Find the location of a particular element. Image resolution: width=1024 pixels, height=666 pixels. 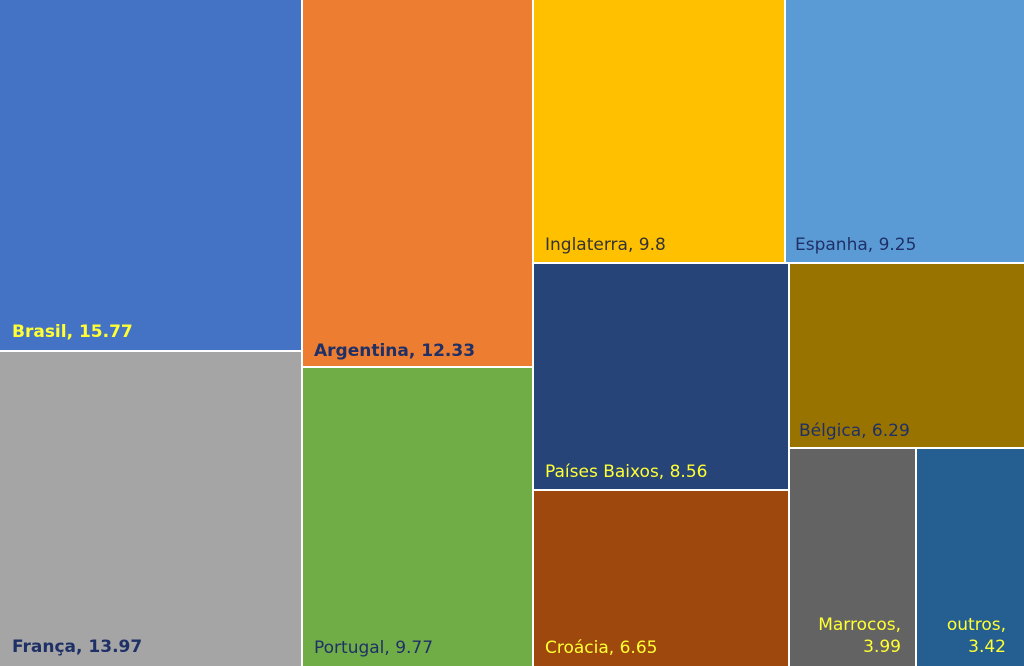

label-croacia: Croácia, 6.65 is located at coordinates (601, 648).